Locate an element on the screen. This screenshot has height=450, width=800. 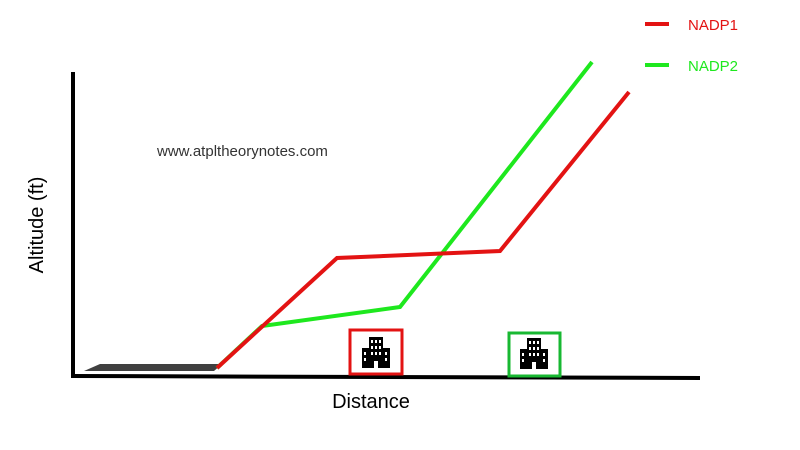
legend-label-nadp1: NADP1 is located at coordinates (713, 25).